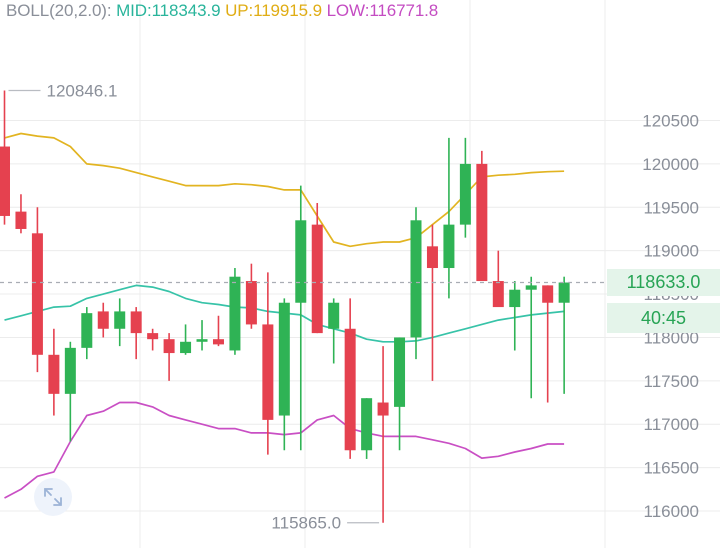 The image size is (720, 548). I want to click on max-price-label: 120846.1, so click(82, 90).